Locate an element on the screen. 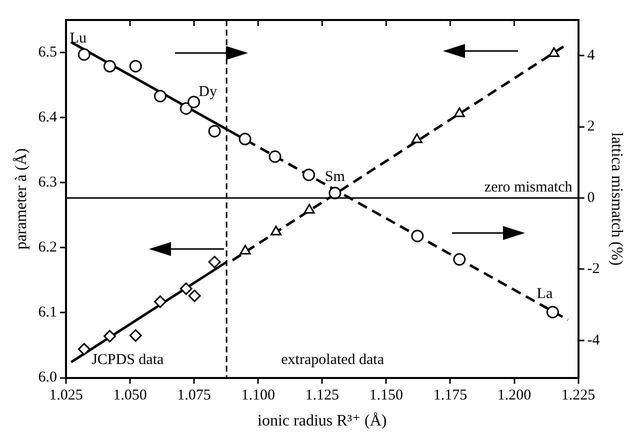 The height and width of the screenshot is (443, 640). y-axis-title: parameter à (Å) is located at coordinates (21, 199).